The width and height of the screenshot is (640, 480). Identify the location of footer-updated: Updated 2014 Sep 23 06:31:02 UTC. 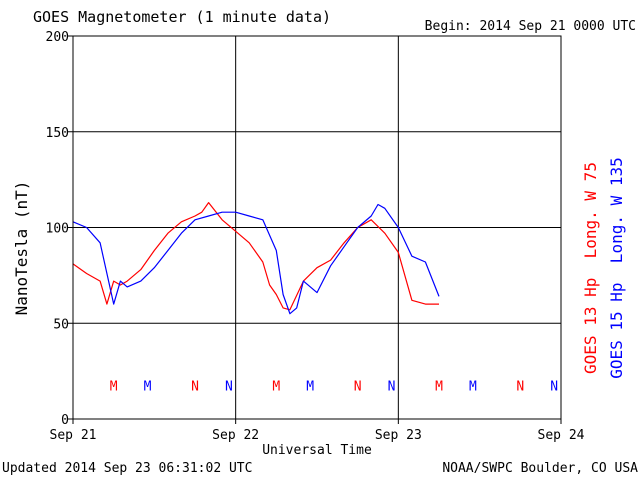
(127, 468).